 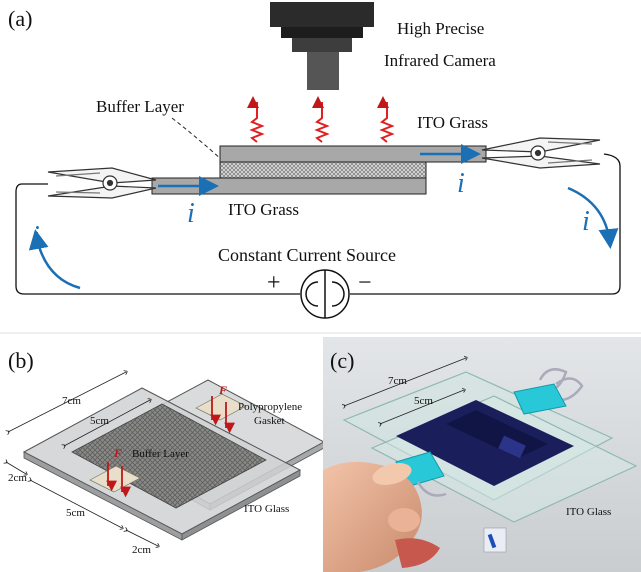 I want to click on current-source-label: Constant Current Source, so click(x=307, y=255).